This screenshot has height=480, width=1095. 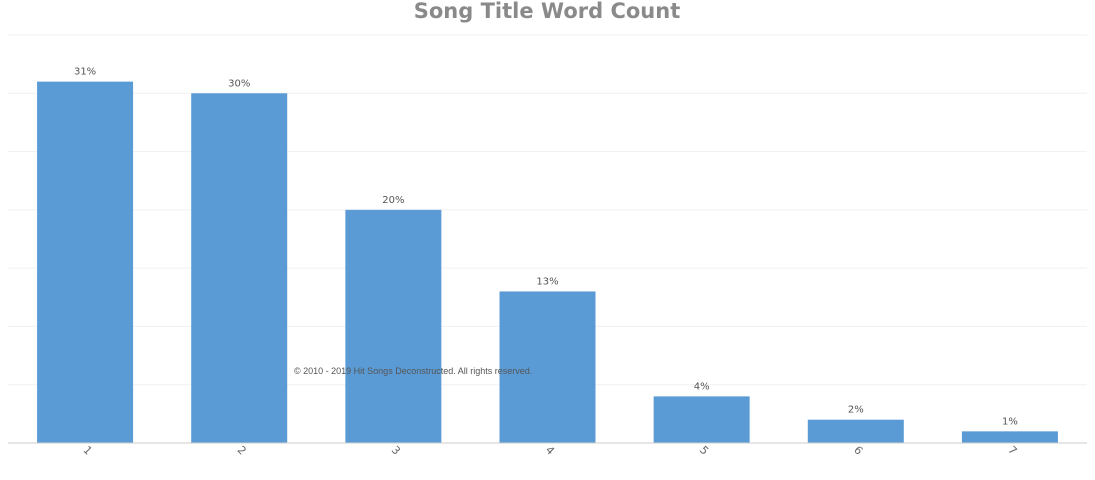 I want to click on data-label-6: 2%, so click(x=856, y=410).